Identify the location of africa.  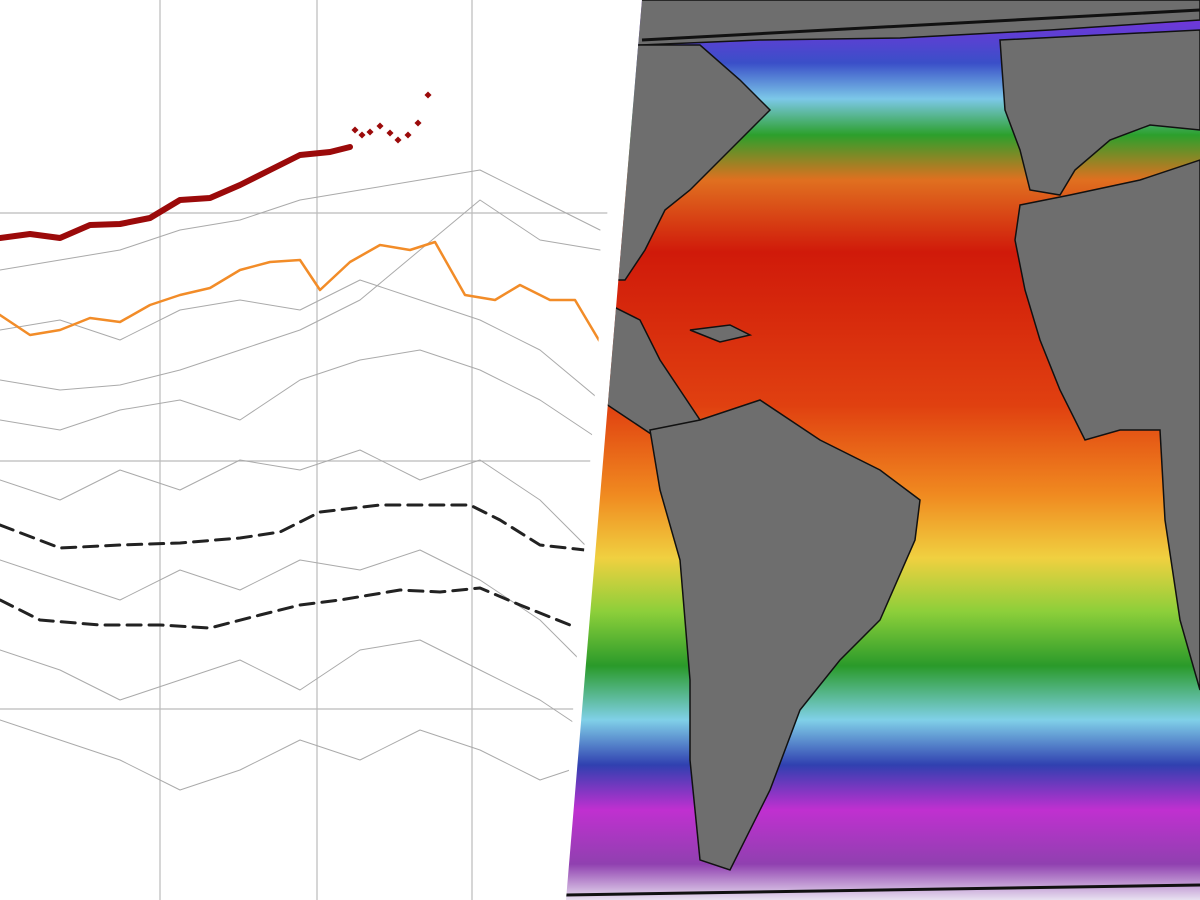
(1107, 424).